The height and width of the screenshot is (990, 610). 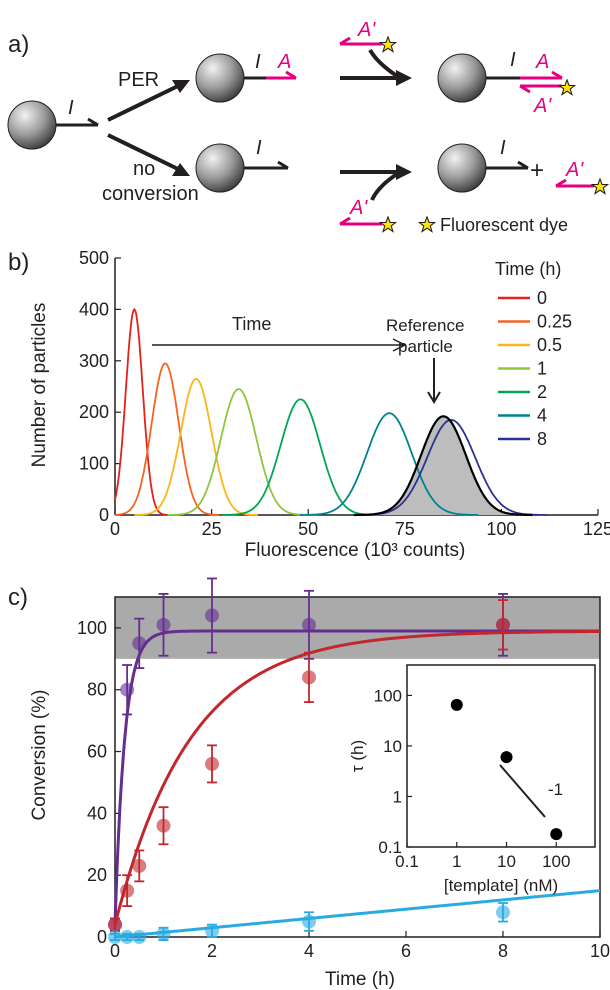 What do you see at coordinates (39, 755) in the screenshot?
I see `chart-c-ylabel: Conversion (%)` at bounding box center [39, 755].